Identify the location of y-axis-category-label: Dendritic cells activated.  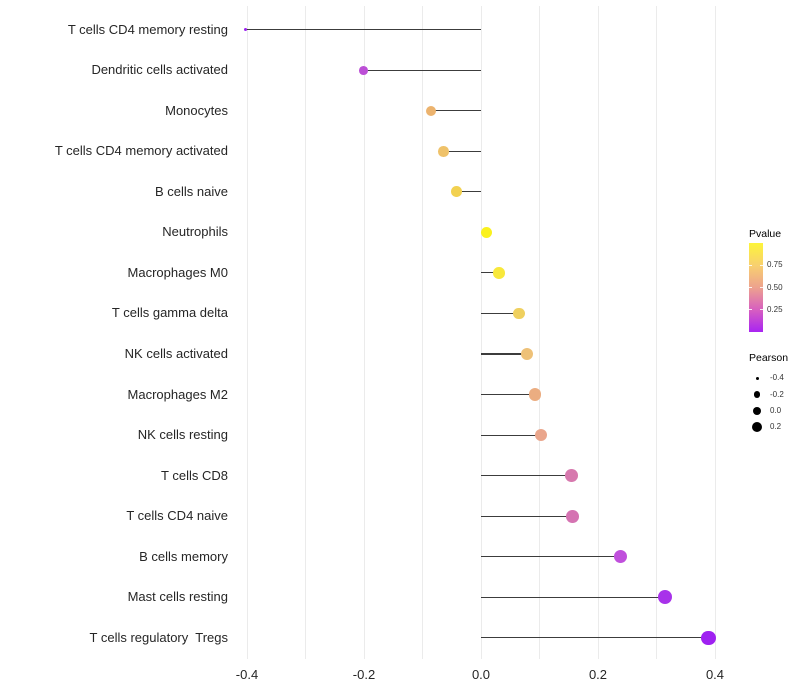
(159, 70).